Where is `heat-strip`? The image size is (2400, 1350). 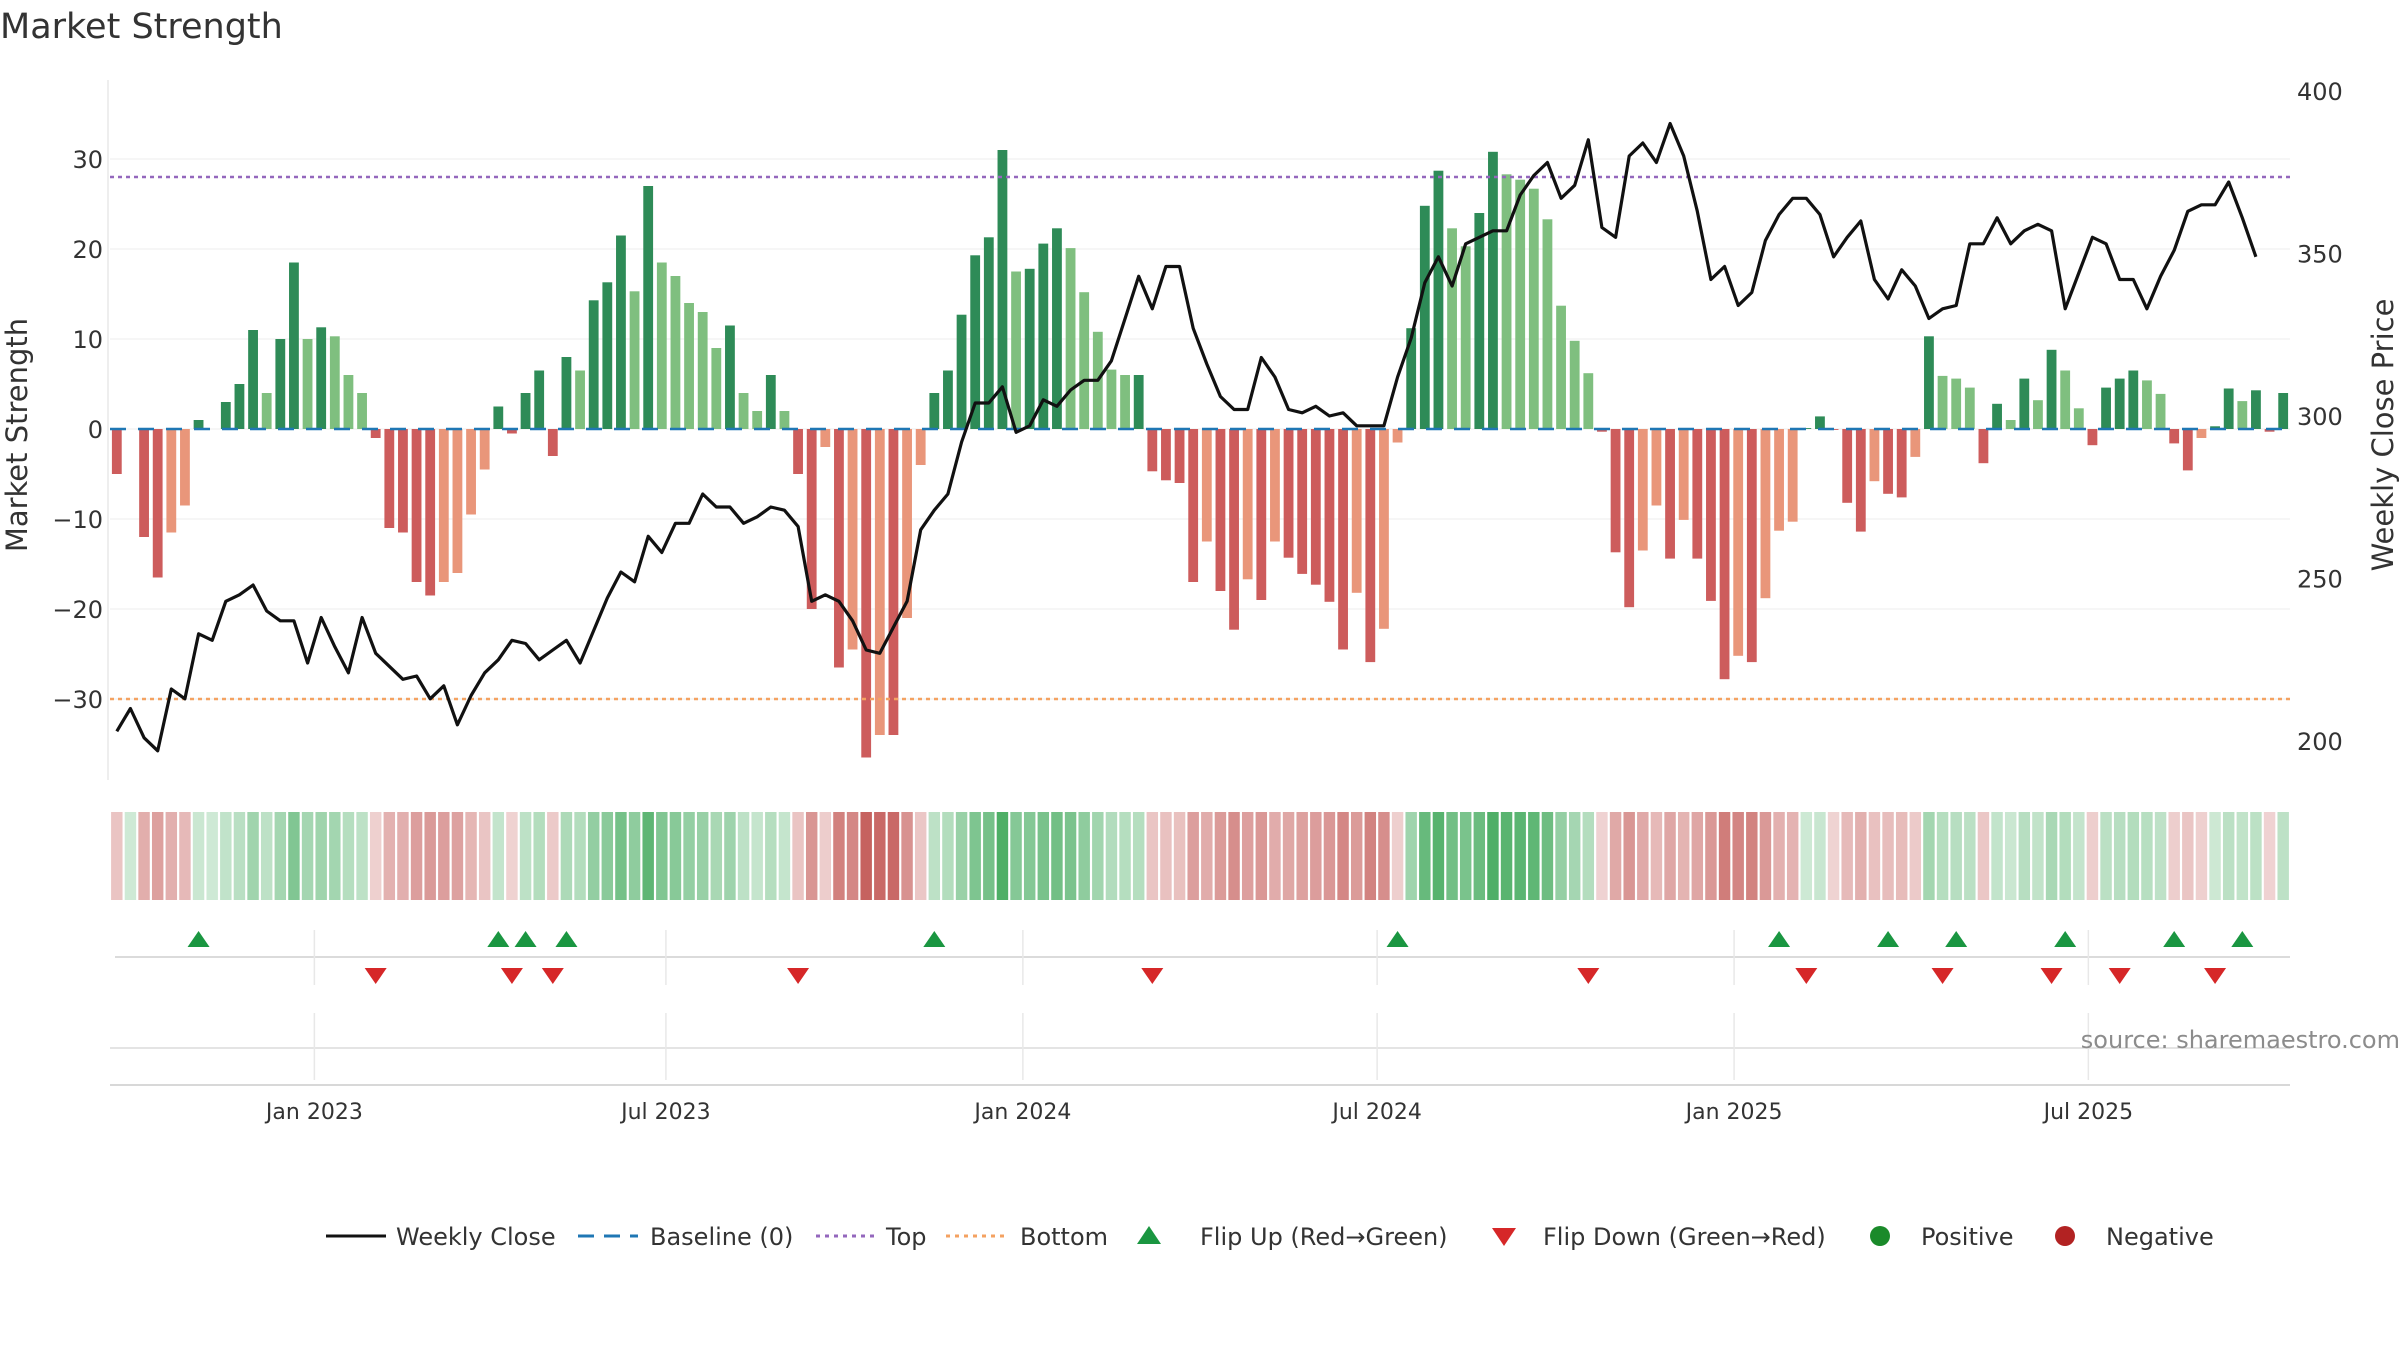
heat-strip is located at coordinates (1200, 856).